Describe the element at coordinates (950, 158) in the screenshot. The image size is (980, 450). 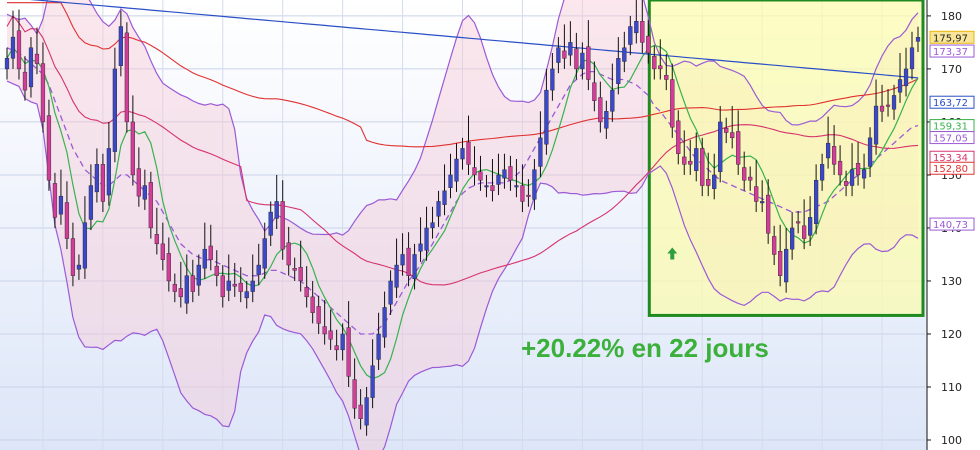
I see `price-badge-label: 153,34` at that location.